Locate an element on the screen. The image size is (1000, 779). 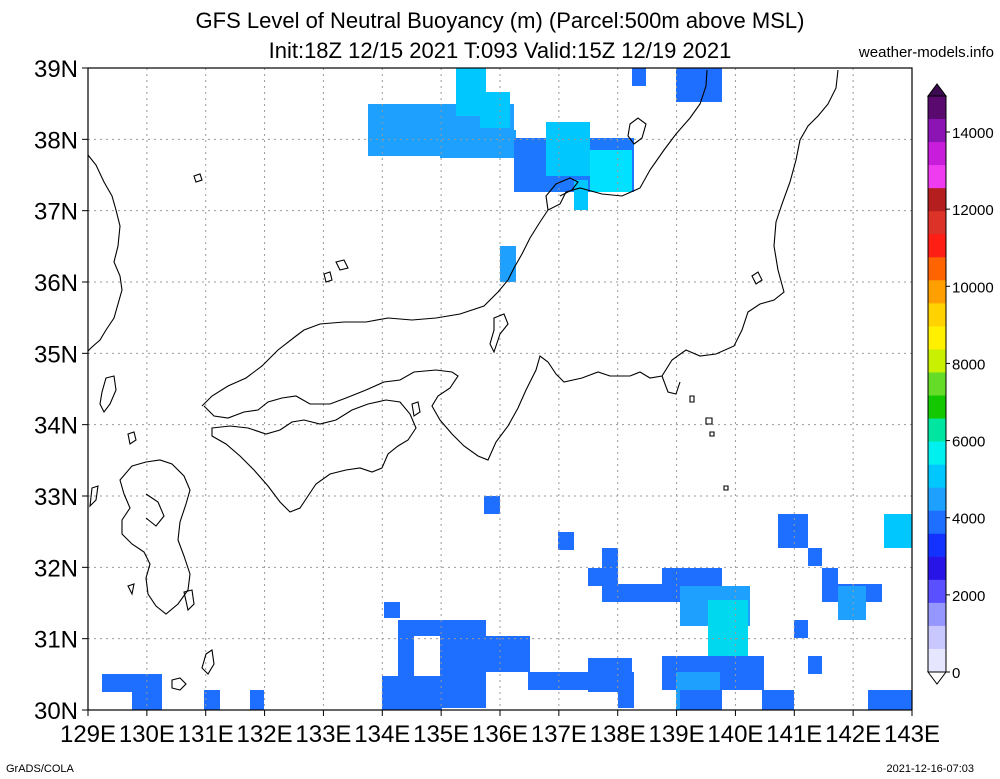
yakushima is located at coordinates (179, 684).